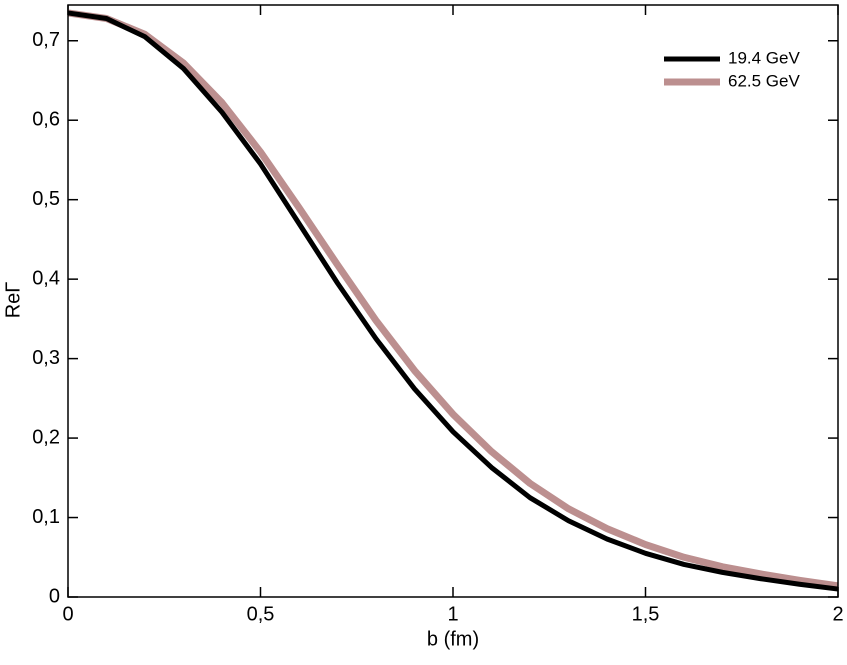 The width and height of the screenshot is (847, 665). Describe the element at coordinates (764, 57) in the screenshot. I see `legend-label: 19.4 GeV` at that location.